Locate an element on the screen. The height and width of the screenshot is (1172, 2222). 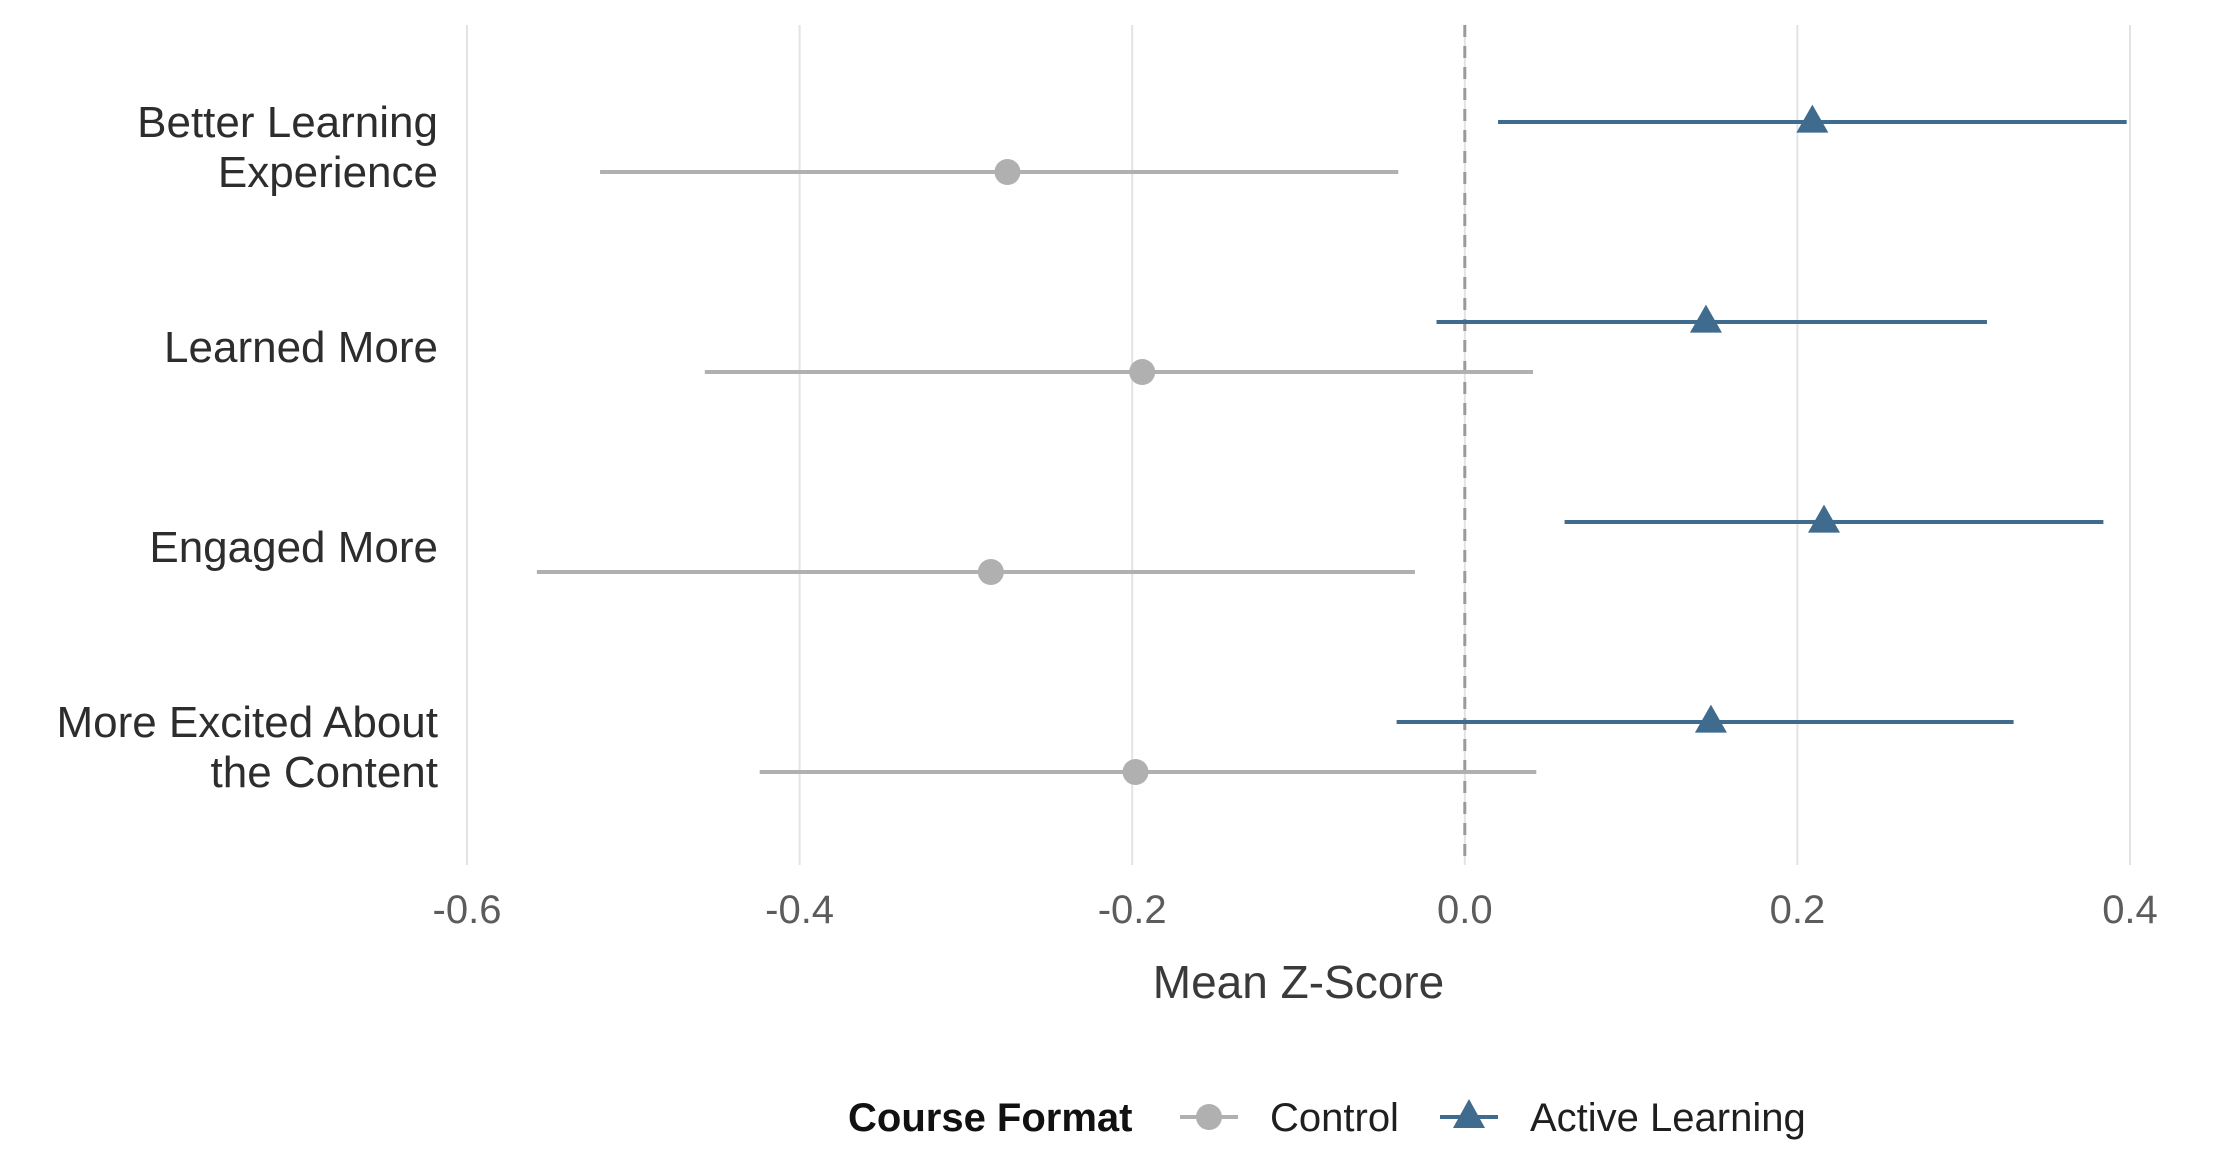
category-label: Engaged More is located at coordinates (293, 547).